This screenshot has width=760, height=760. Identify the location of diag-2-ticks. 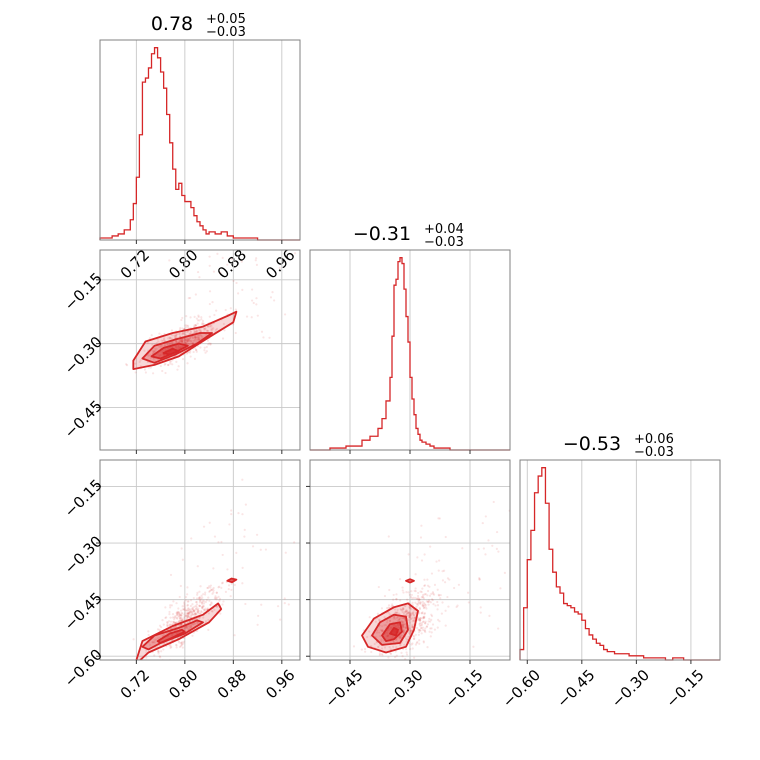
(609, 662).